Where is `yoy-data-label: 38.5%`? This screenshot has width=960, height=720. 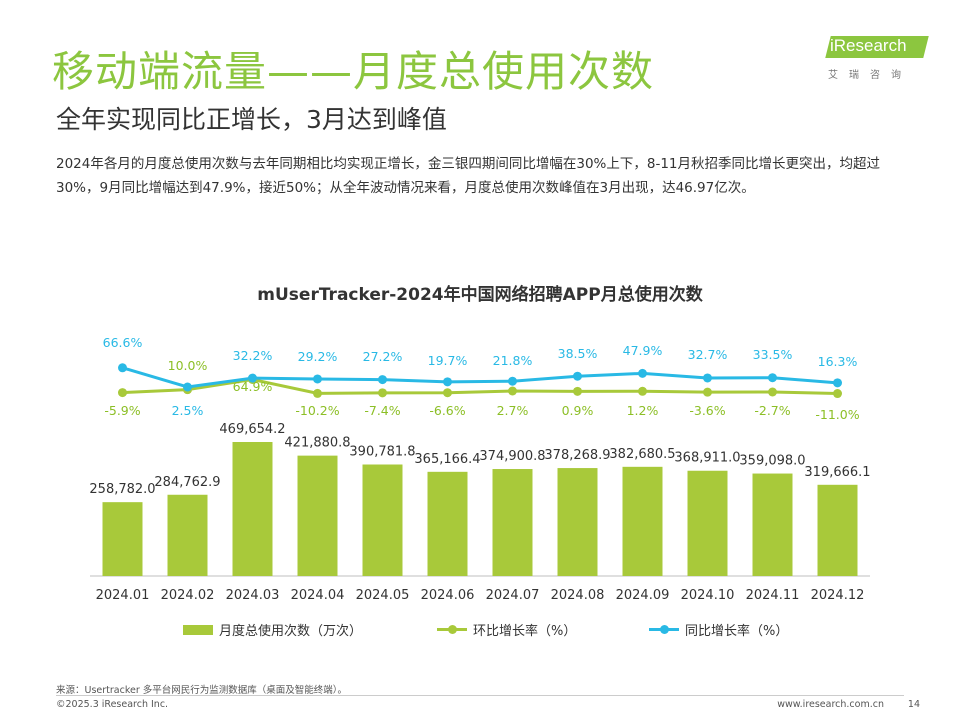 yoy-data-label: 38.5% is located at coordinates (578, 353).